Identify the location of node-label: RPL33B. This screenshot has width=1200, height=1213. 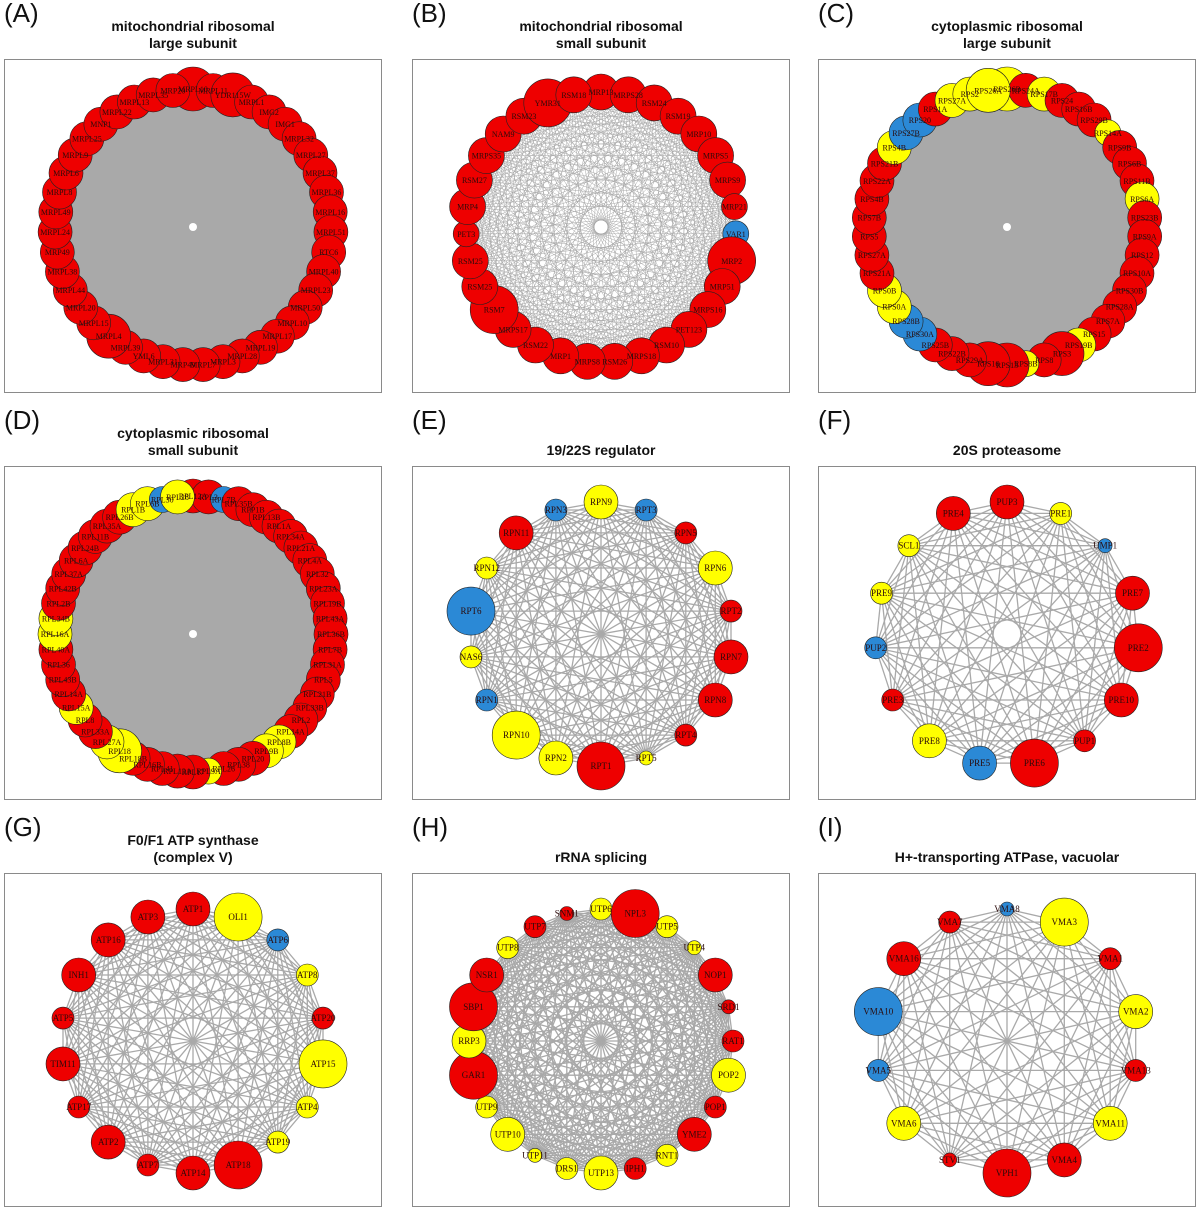
(310, 707).